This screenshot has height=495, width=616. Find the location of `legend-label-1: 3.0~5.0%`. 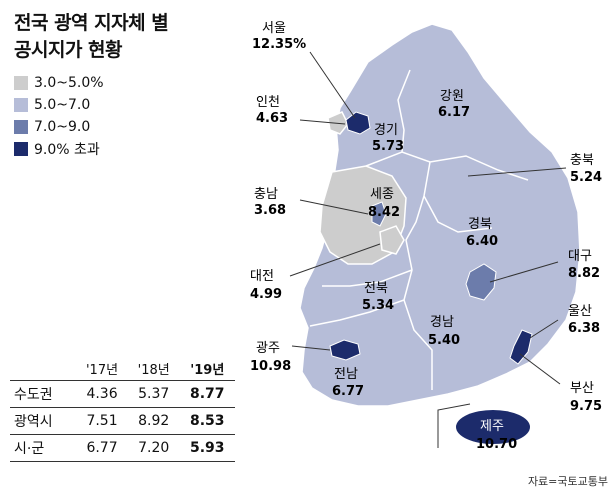

legend-label-1: 3.0~5.0% is located at coordinates (69, 83).